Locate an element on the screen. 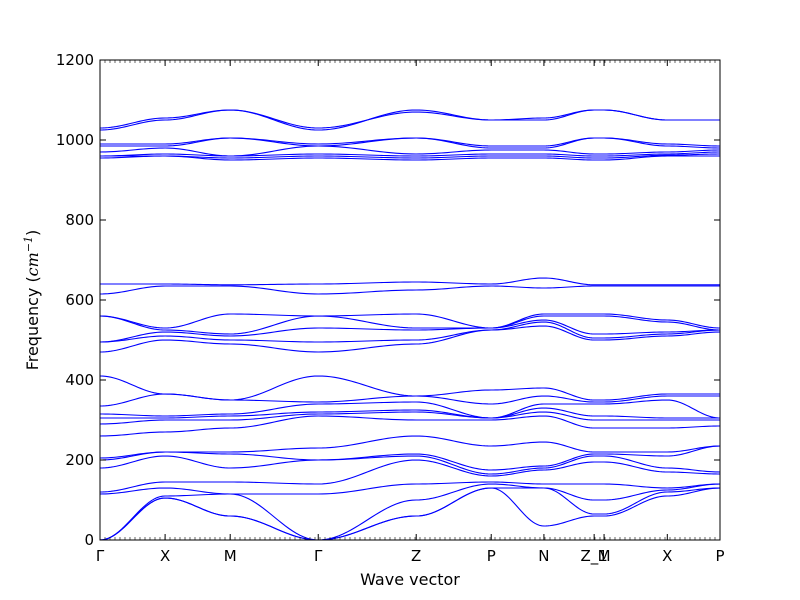  y-tick-label: 600 is located at coordinates (79, 300).